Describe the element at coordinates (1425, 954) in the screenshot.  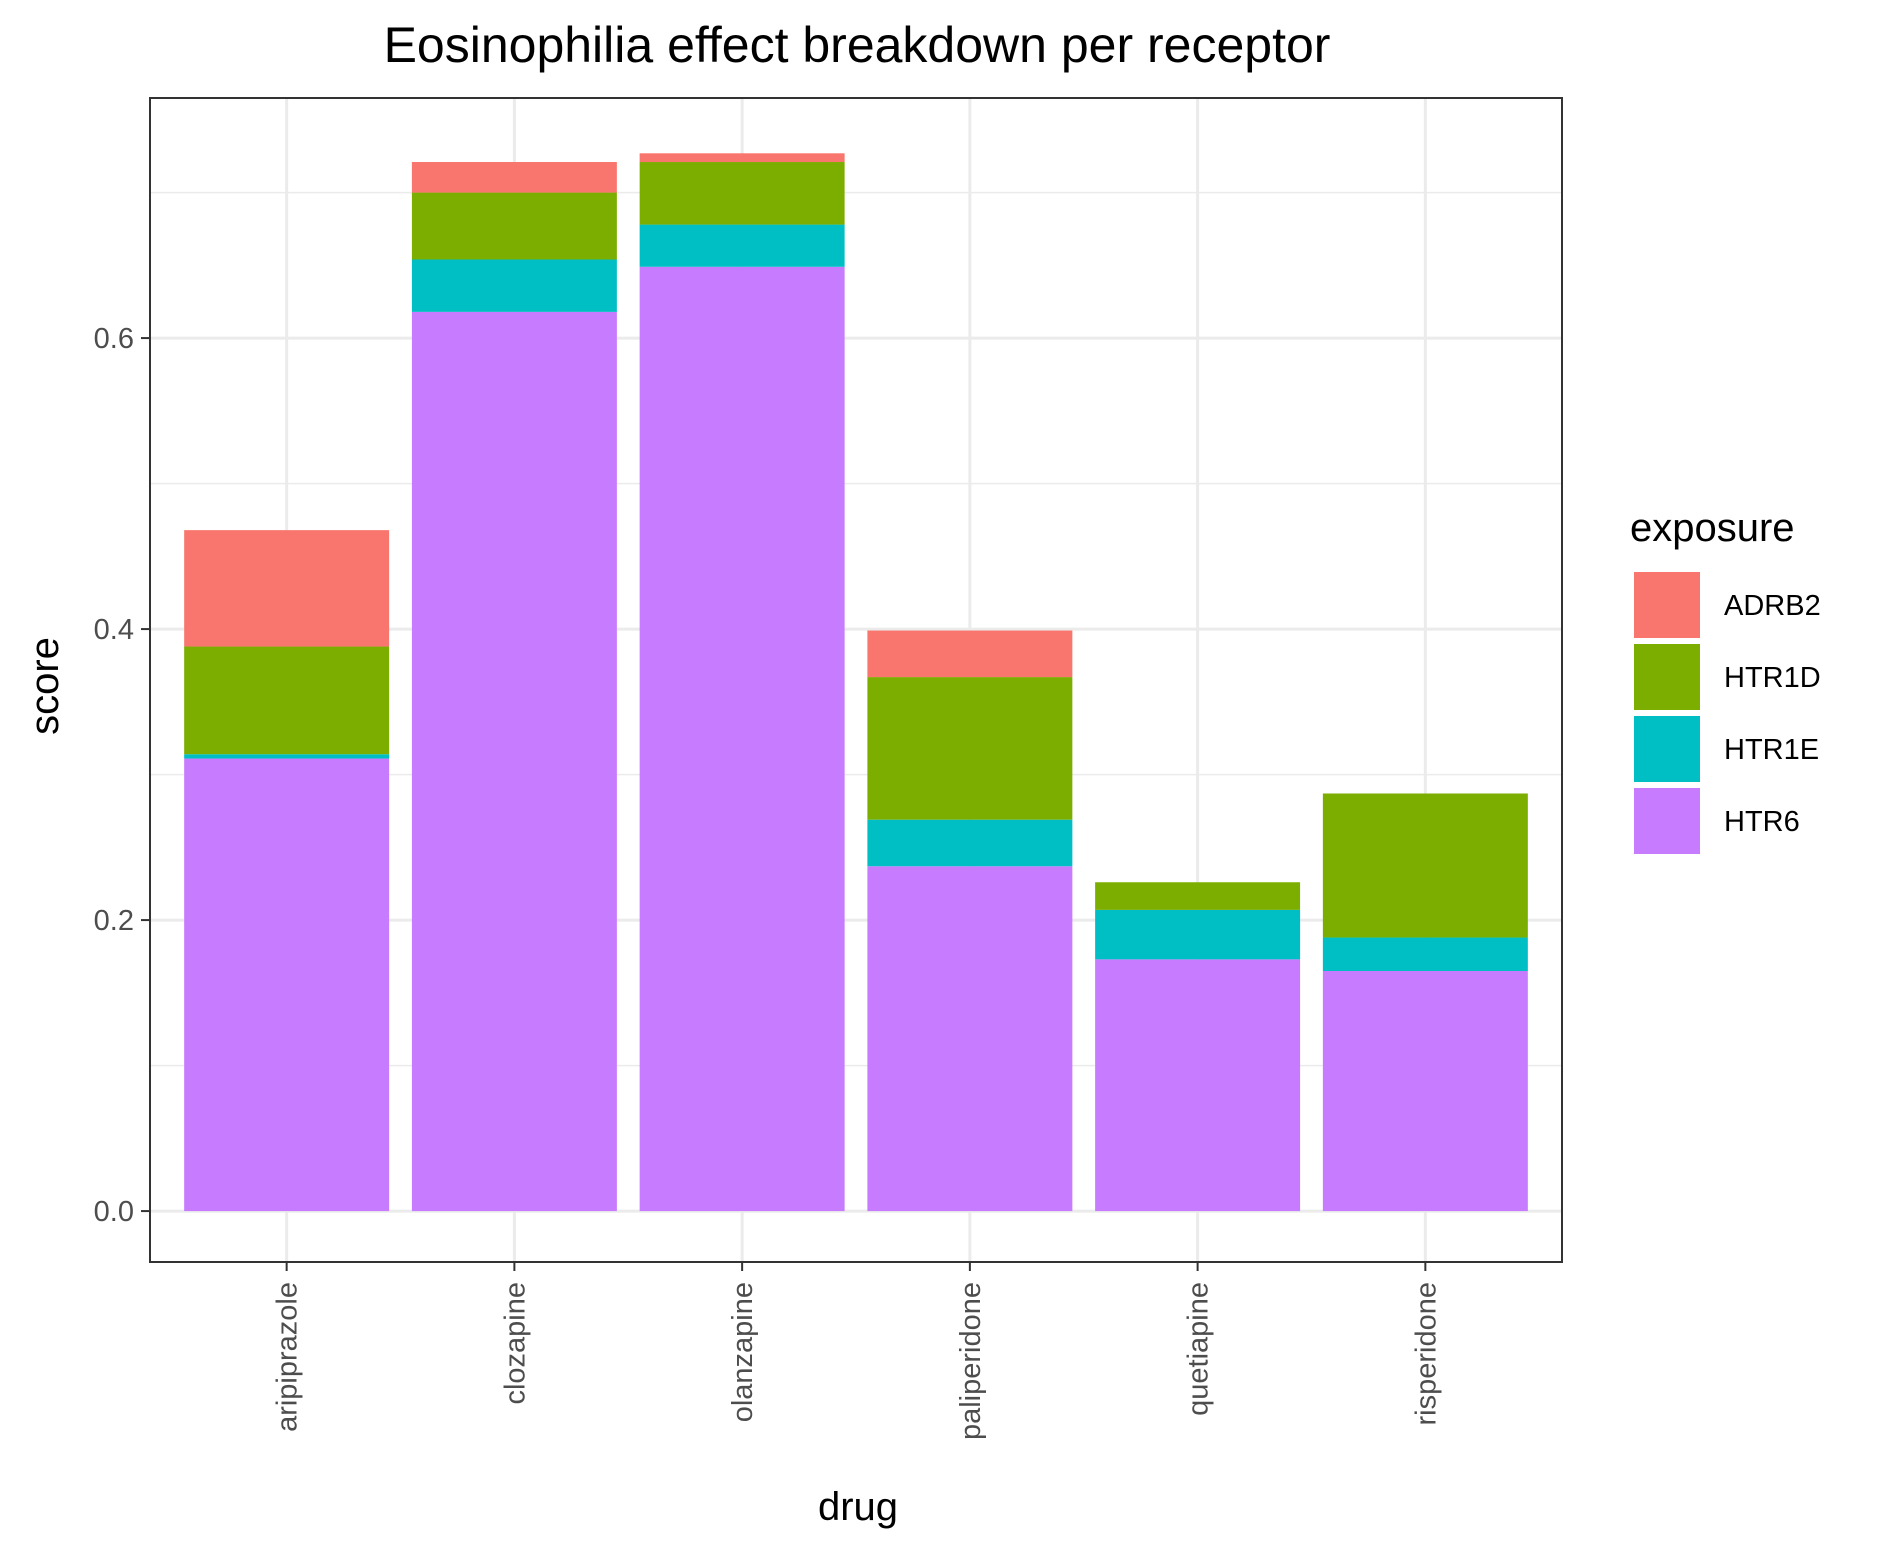
I see `bar-risperidone-htr1e` at that location.